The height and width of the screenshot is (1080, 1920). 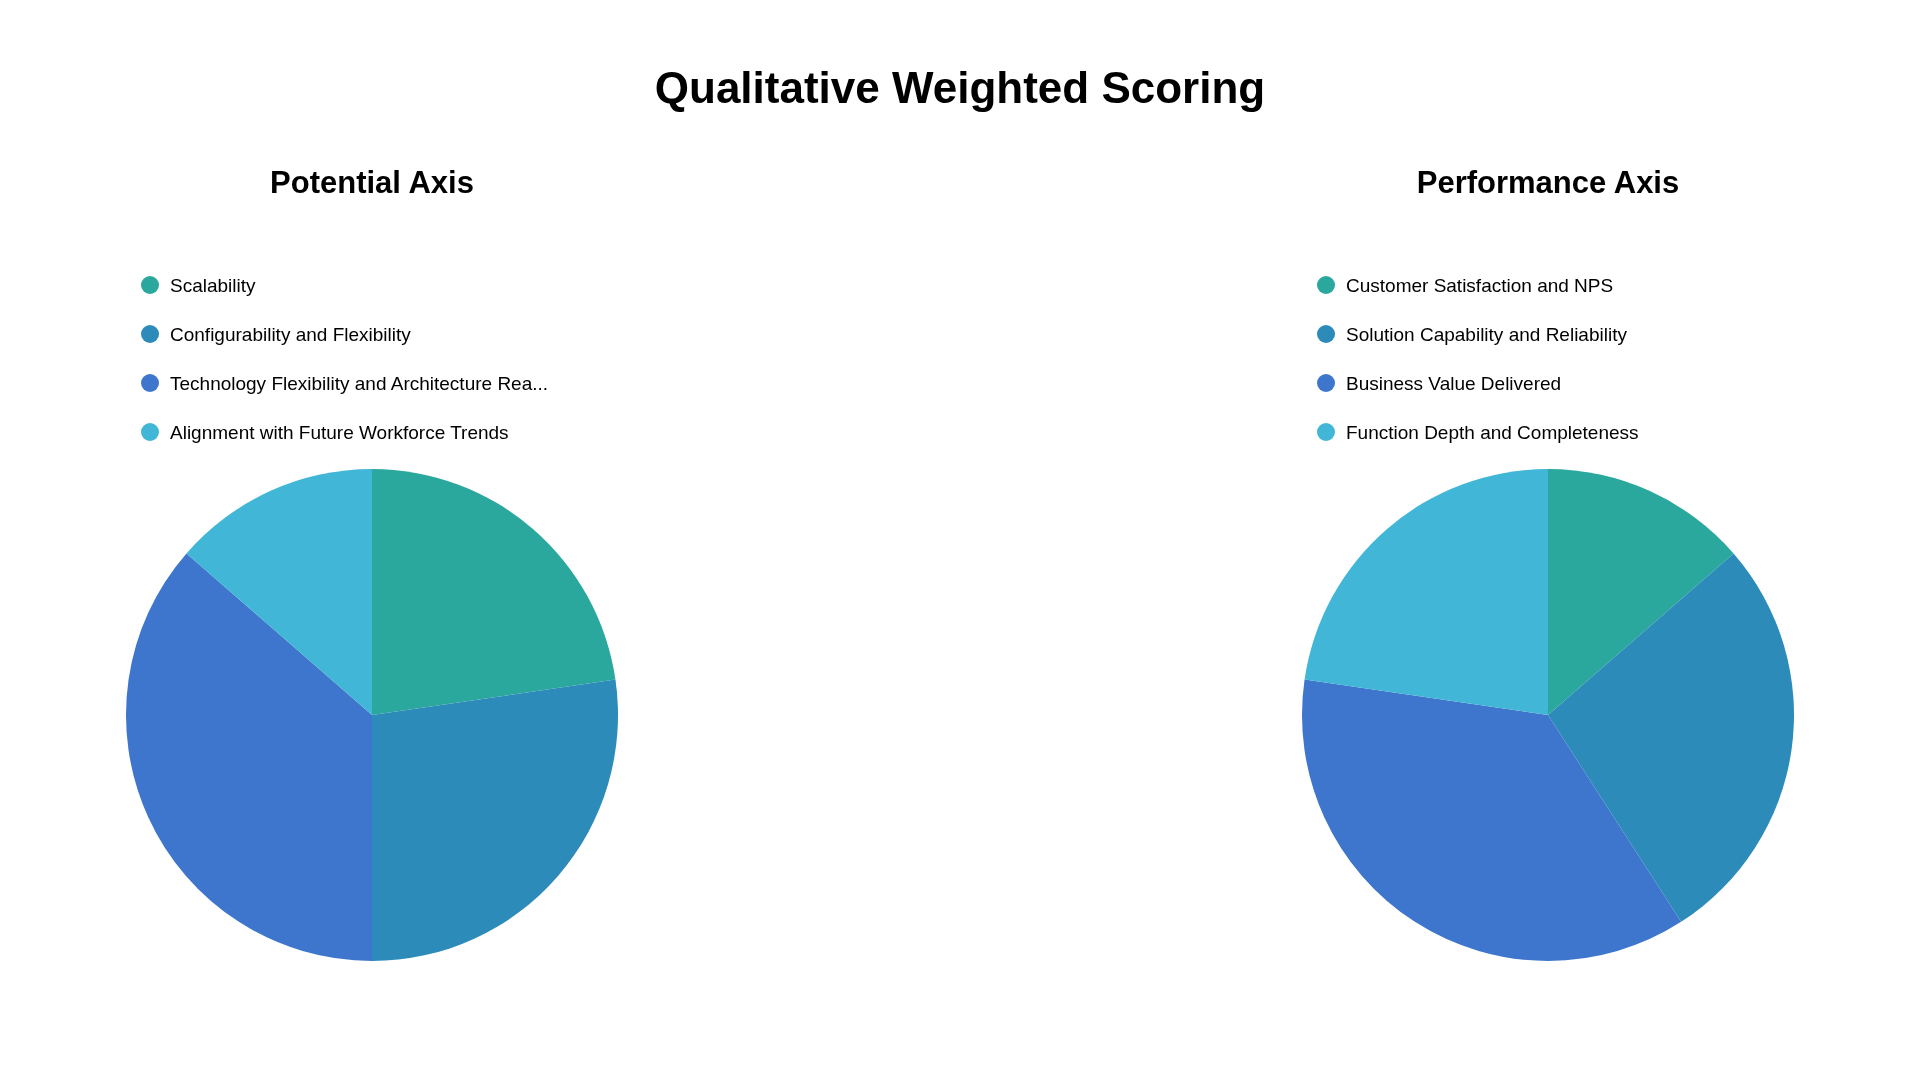 I want to click on legend-label: Function Depth and Completeness, so click(x=1492, y=432).